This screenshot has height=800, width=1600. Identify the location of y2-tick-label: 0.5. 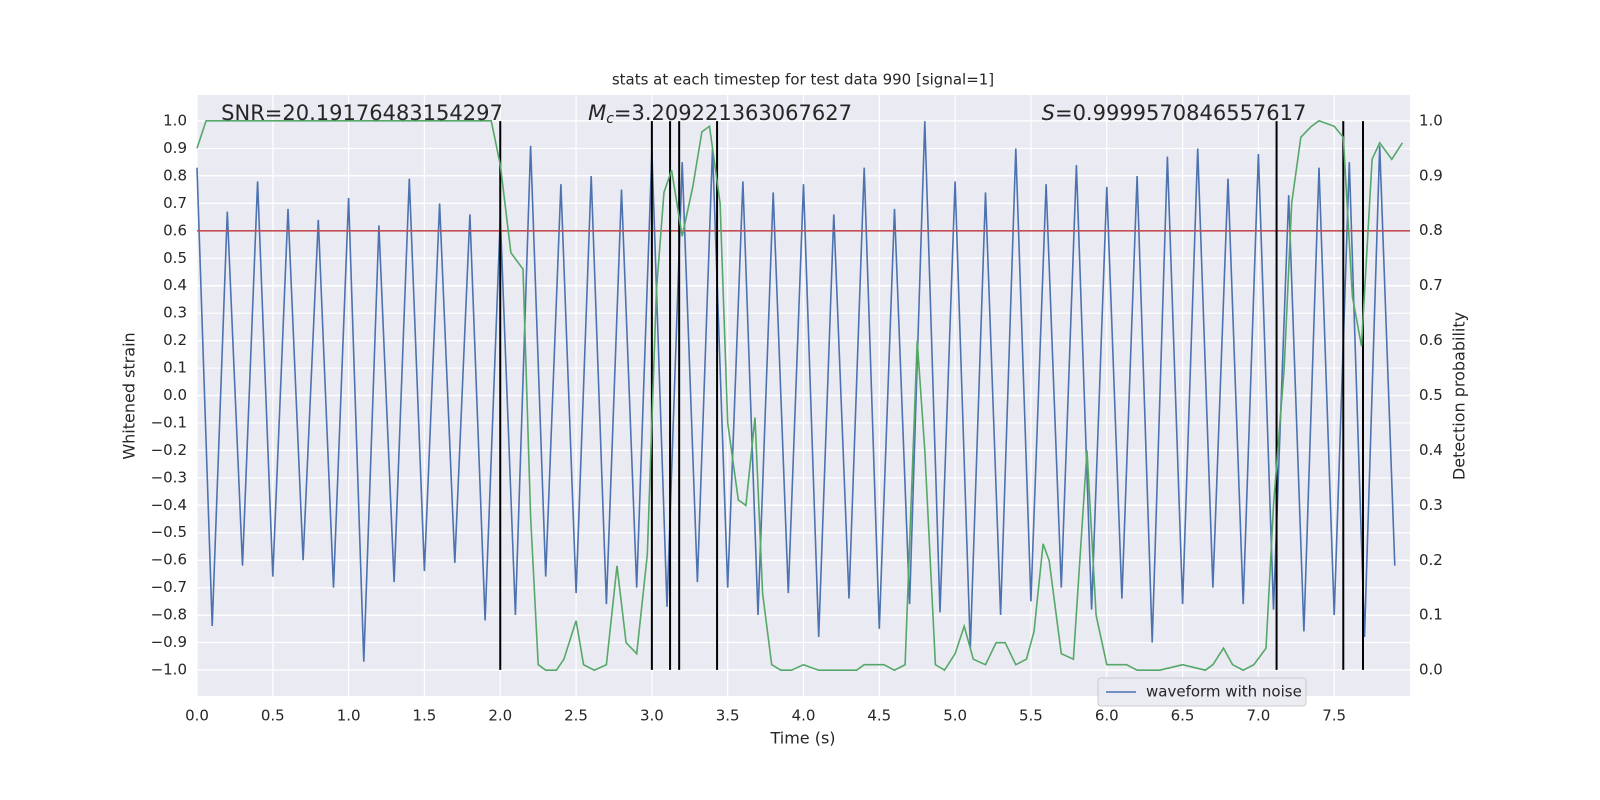
(1431, 395).